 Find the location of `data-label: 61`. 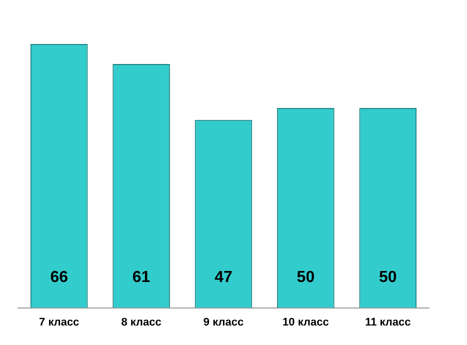

data-label: 61 is located at coordinates (141, 277).